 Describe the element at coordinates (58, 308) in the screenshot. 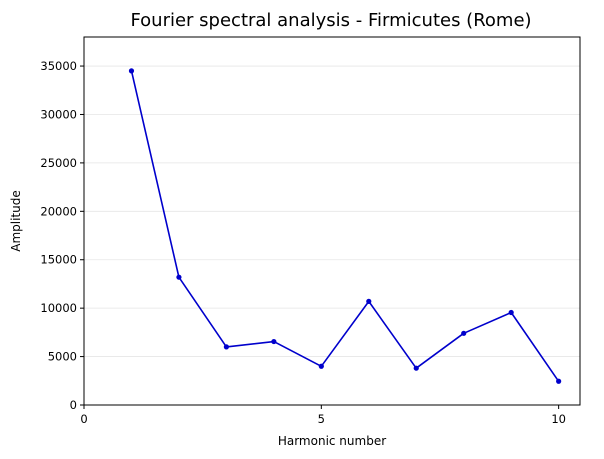

I see `y-tick-label: 10000` at that location.